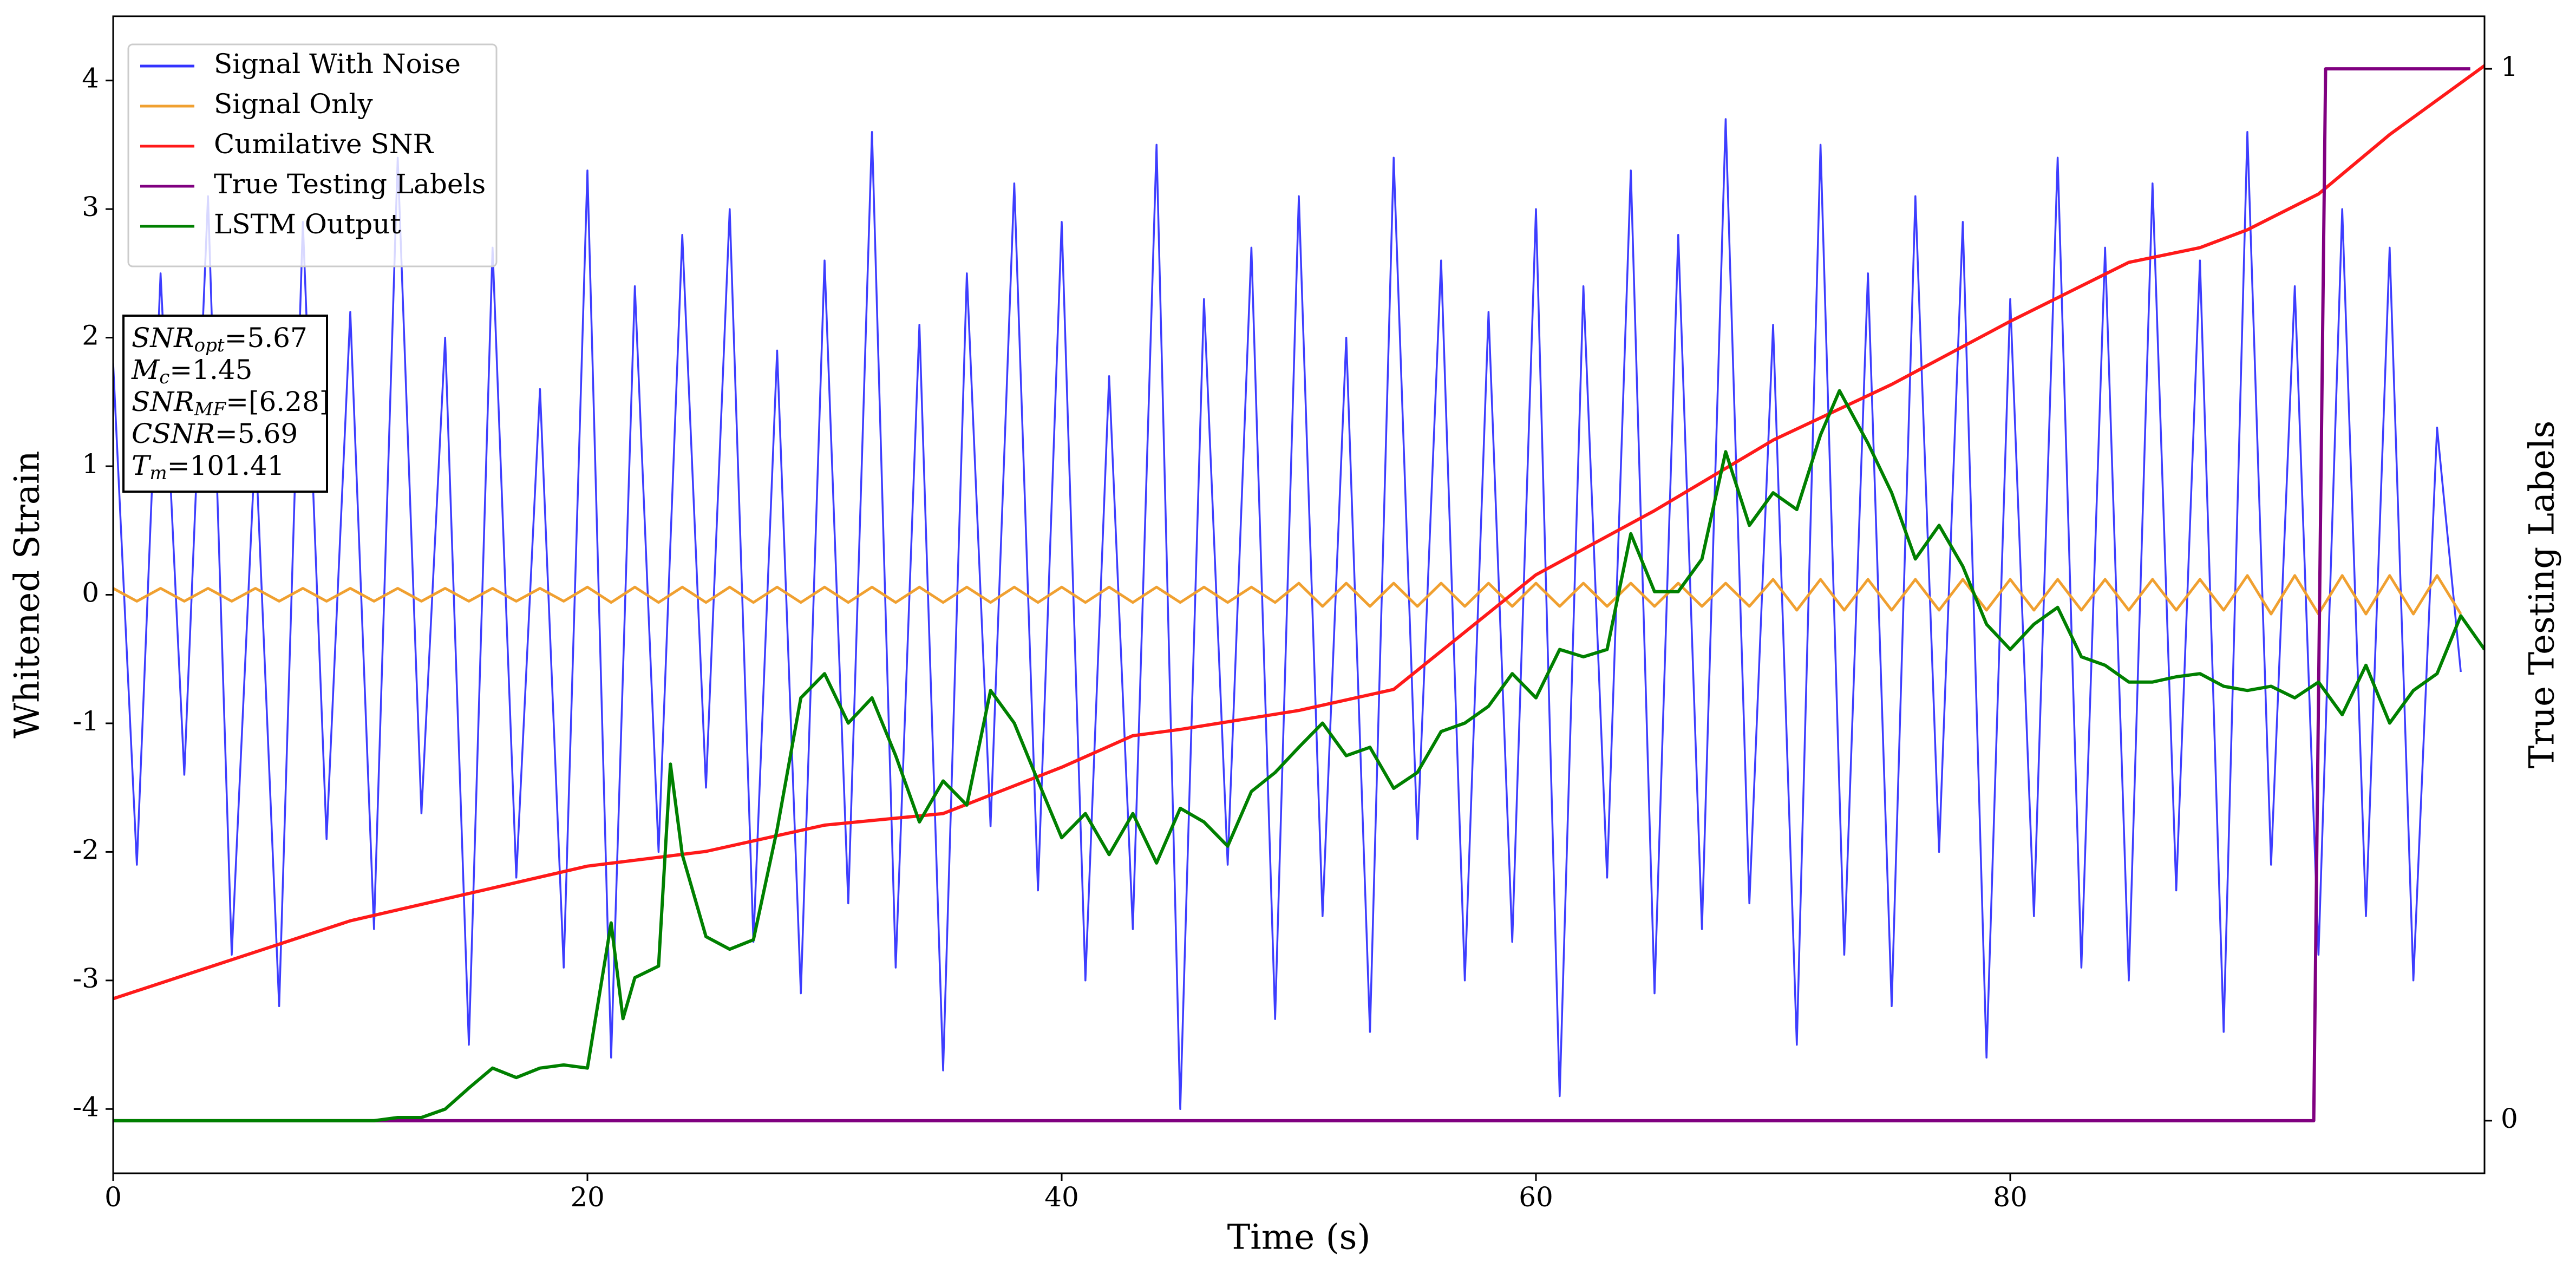 Image resolution: width=2576 pixels, height=1274 pixels. I want to click on y-tick-label: 1, so click(90, 464).